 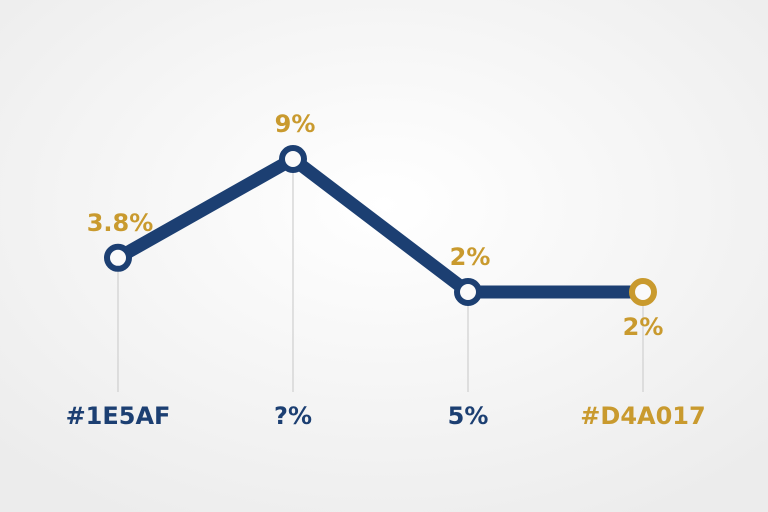 What do you see at coordinates (293, 416) in the screenshot?
I see `x-tick-label: ?%` at bounding box center [293, 416].